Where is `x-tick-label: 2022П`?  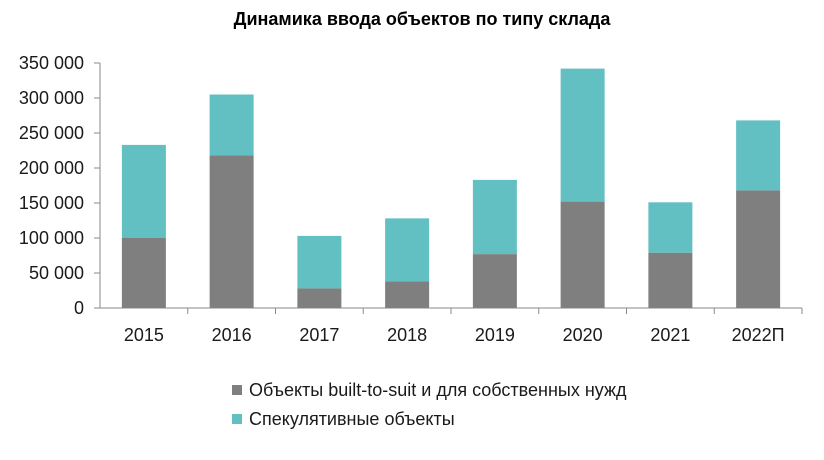 x-tick-label: 2022П is located at coordinates (758, 335).